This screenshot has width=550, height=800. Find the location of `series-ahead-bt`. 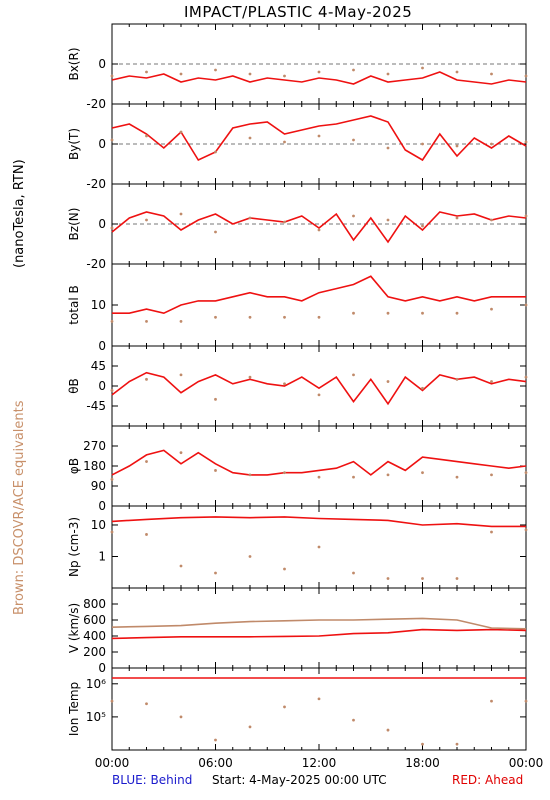

series-ahead-bt is located at coordinates (319, 295).